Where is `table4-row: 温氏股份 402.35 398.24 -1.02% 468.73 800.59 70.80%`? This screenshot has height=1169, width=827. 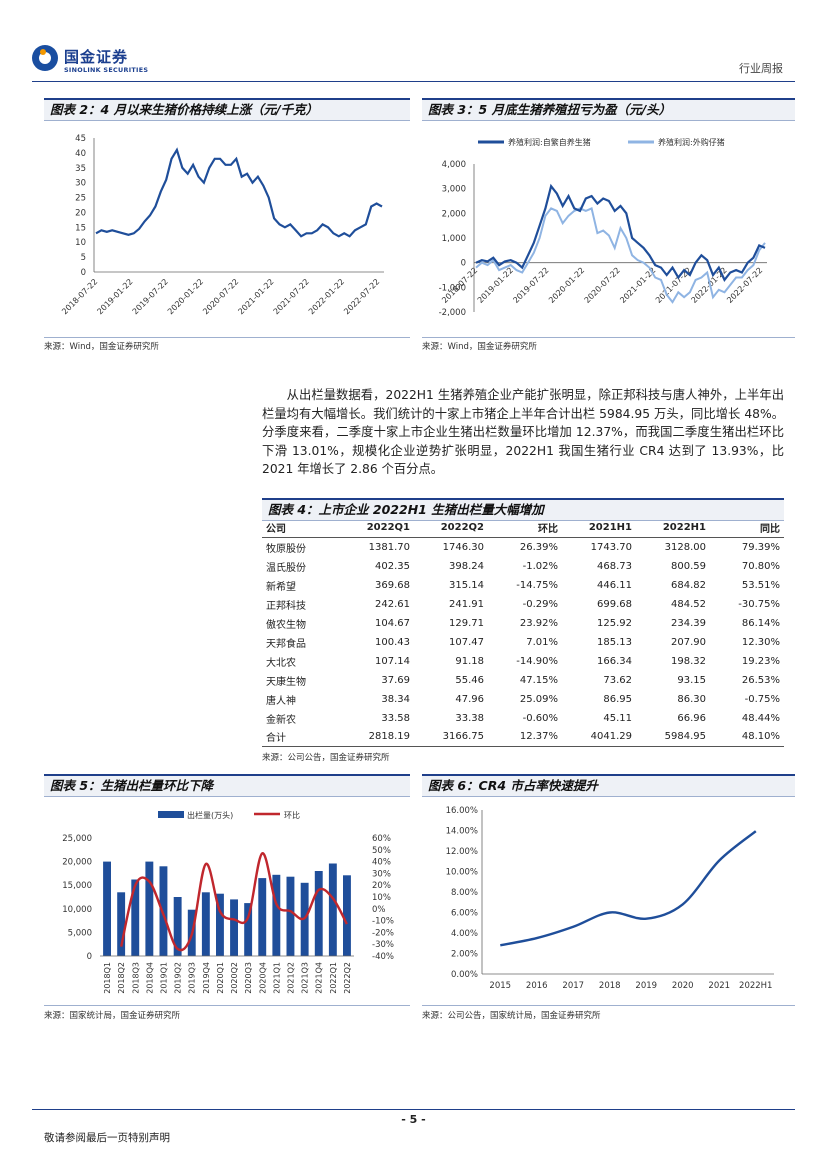
table4-row: 温氏股份 402.35 398.24 -1.02% 468.73 800.59 70.80% is located at coordinates (523, 566).